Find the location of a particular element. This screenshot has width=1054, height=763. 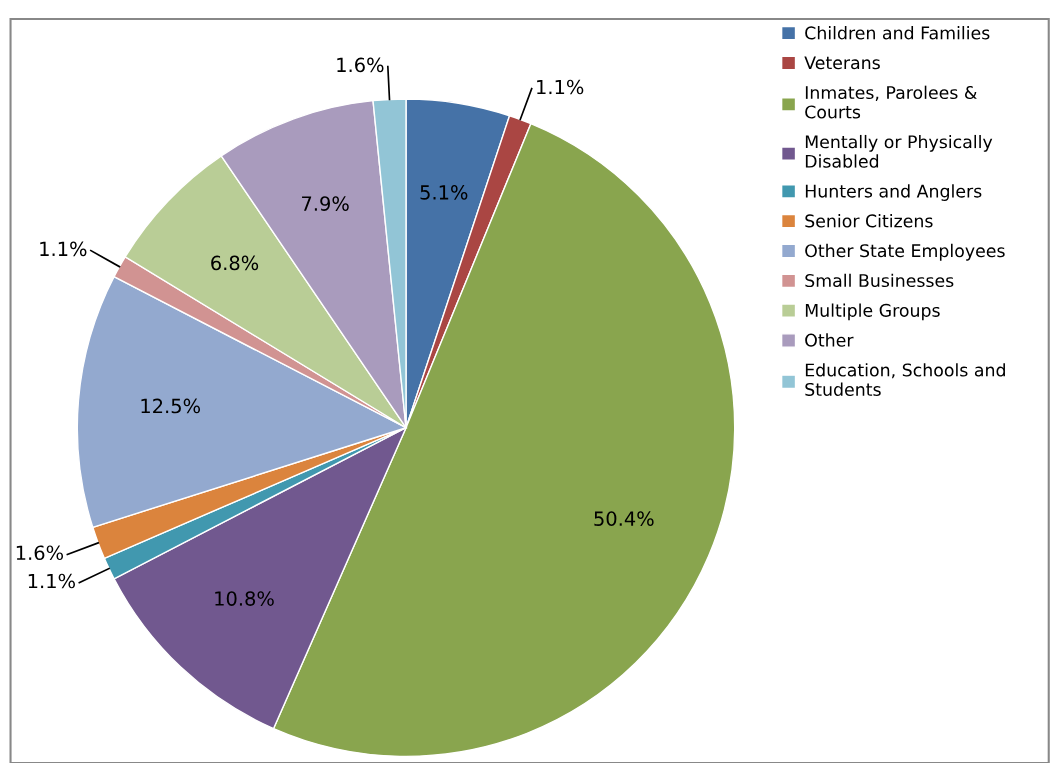

data-label: 6.8% is located at coordinates (235, 263).